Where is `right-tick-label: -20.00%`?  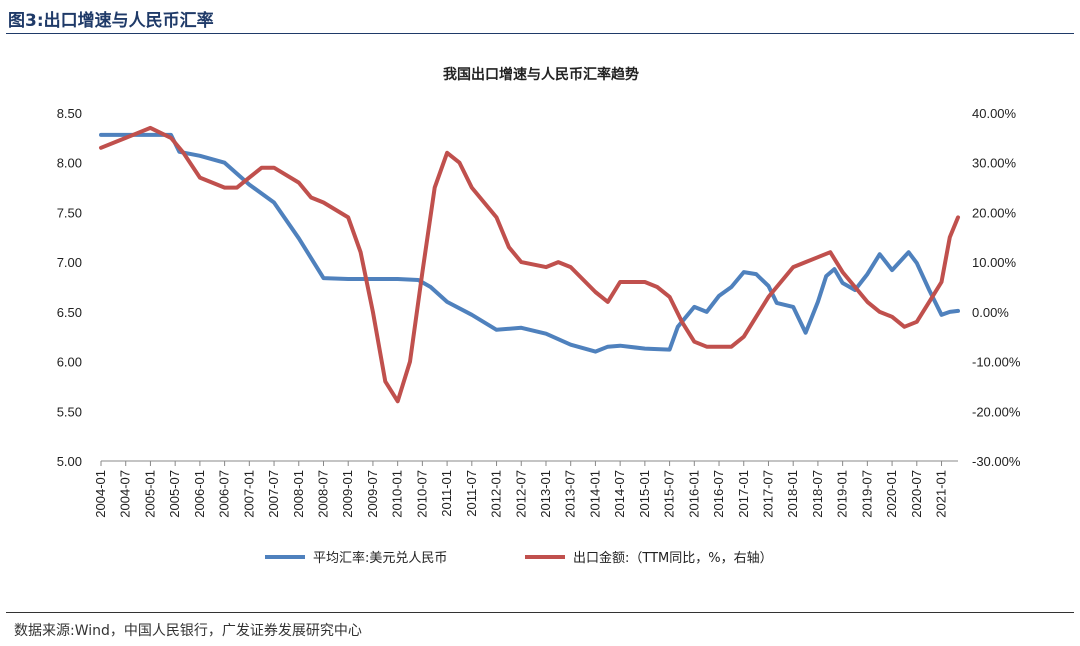 right-tick-label: -20.00% is located at coordinates (996, 411).